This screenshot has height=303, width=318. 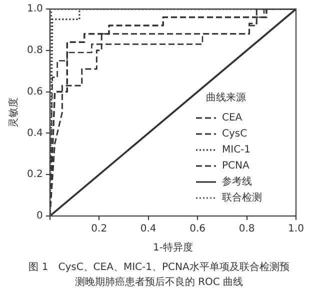 What do you see at coordinates (236, 150) in the screenshot?
I see `legend-label: MIC-1` at bounding box center [236, 150].